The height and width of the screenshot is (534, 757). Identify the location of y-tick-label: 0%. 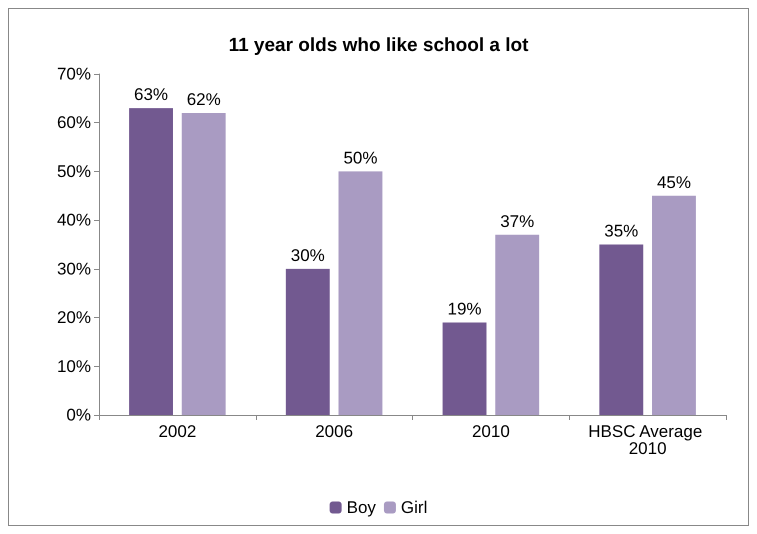
(78, 415).